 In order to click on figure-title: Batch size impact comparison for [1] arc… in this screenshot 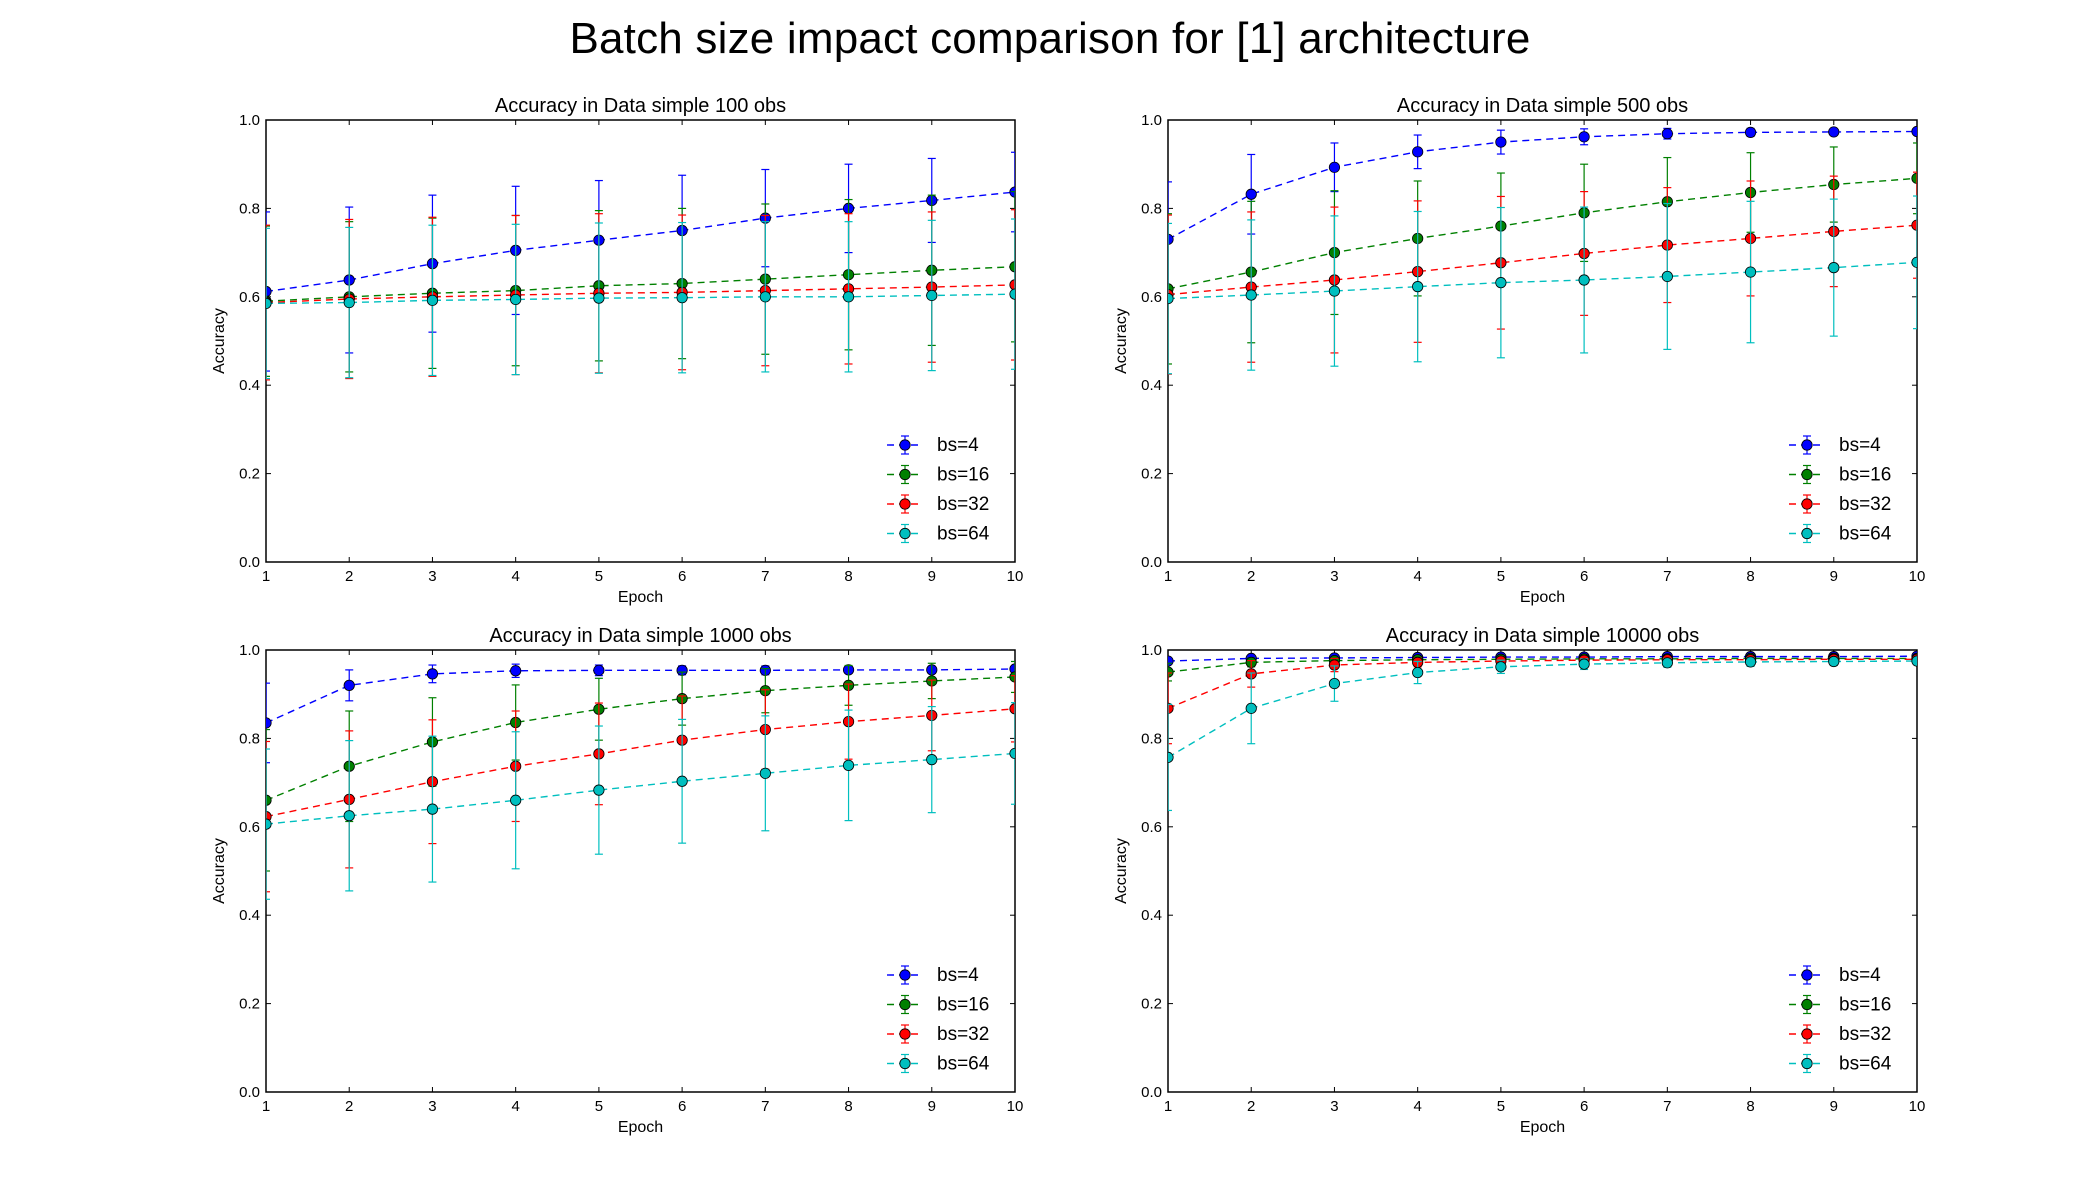, I will do `click(1050, 38)`.